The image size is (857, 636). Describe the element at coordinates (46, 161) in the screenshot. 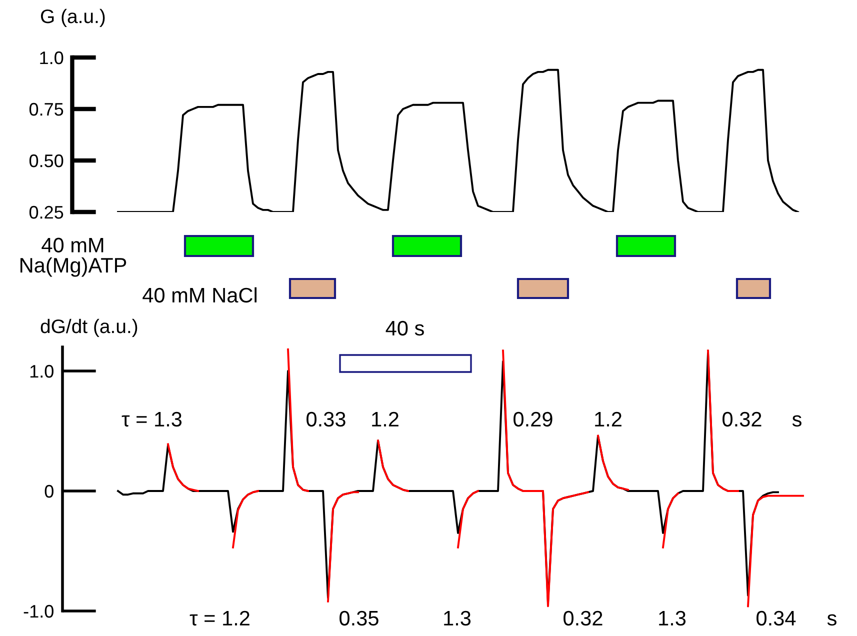

I see `y-tick-label: 0.50` at that location.